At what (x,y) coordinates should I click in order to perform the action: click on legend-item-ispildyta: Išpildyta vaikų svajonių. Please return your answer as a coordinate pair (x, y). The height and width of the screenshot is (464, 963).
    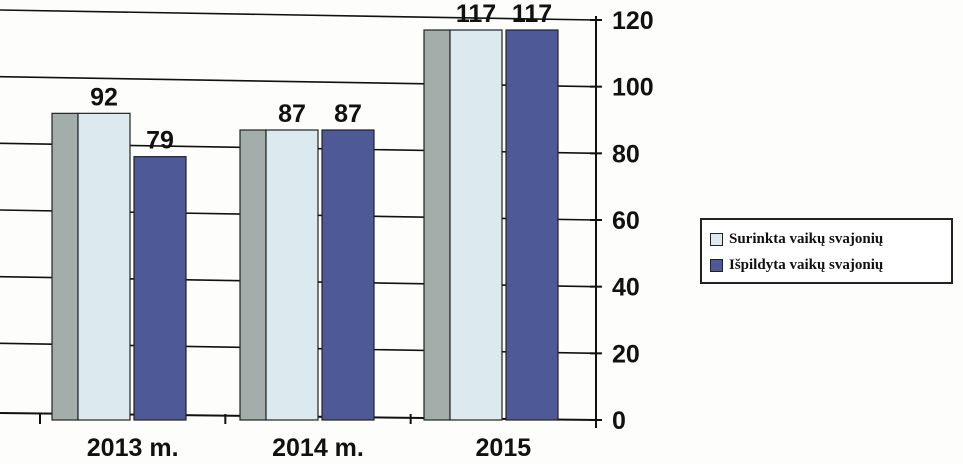
    Looking at the image, I should click on (827, 265).